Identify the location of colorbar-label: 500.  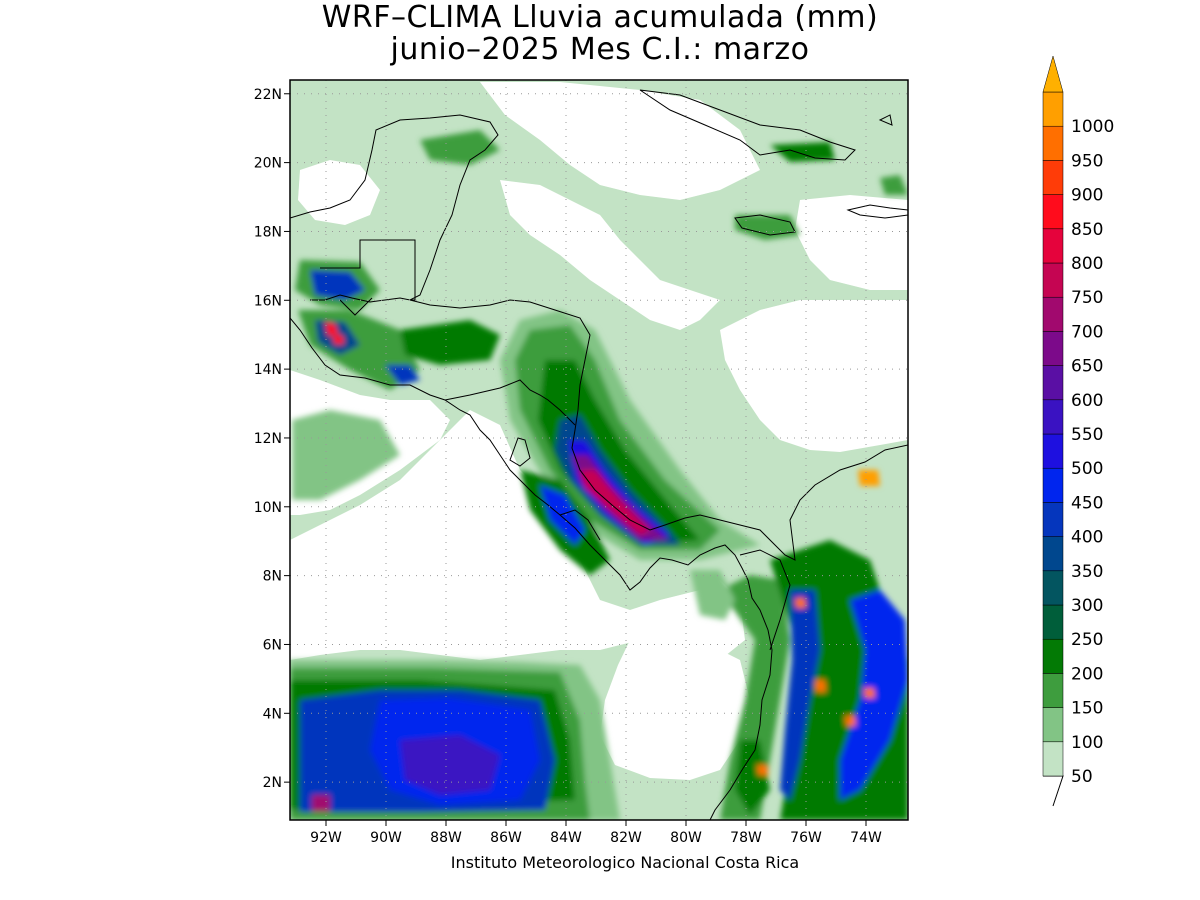
(1087, 469).